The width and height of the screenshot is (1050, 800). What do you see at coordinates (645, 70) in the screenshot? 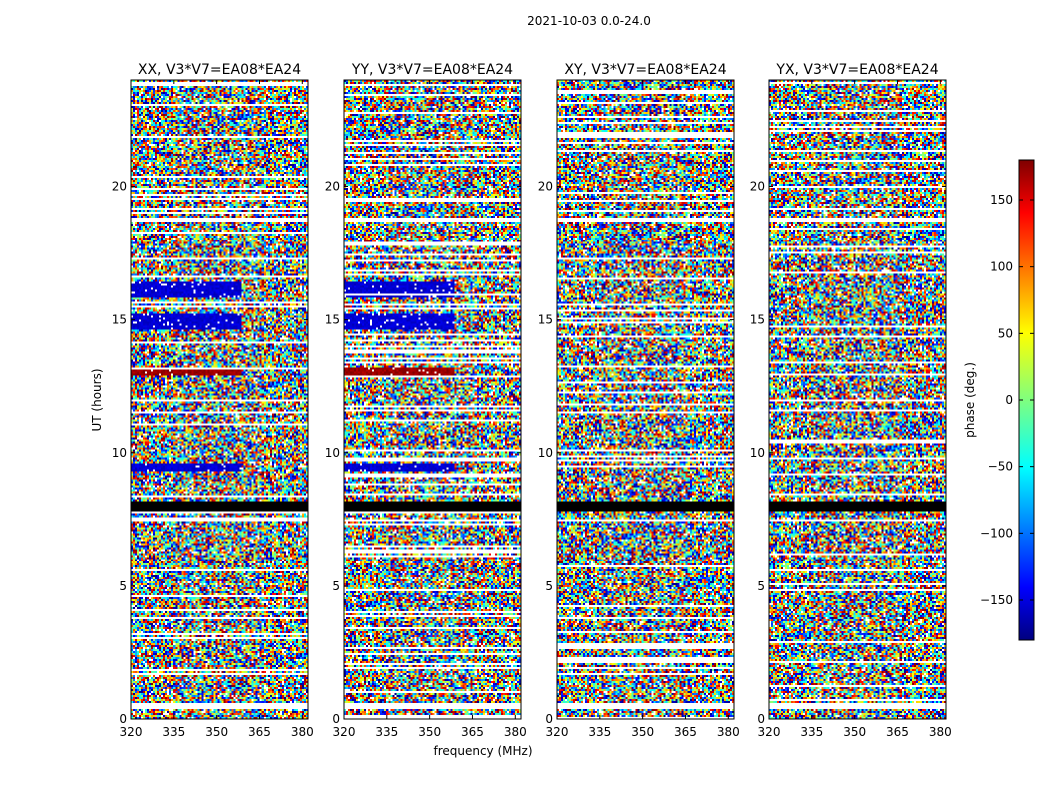
I see `panel-title: XY, V3*V7=EA08*EA24` at bounding box center [645, 70].